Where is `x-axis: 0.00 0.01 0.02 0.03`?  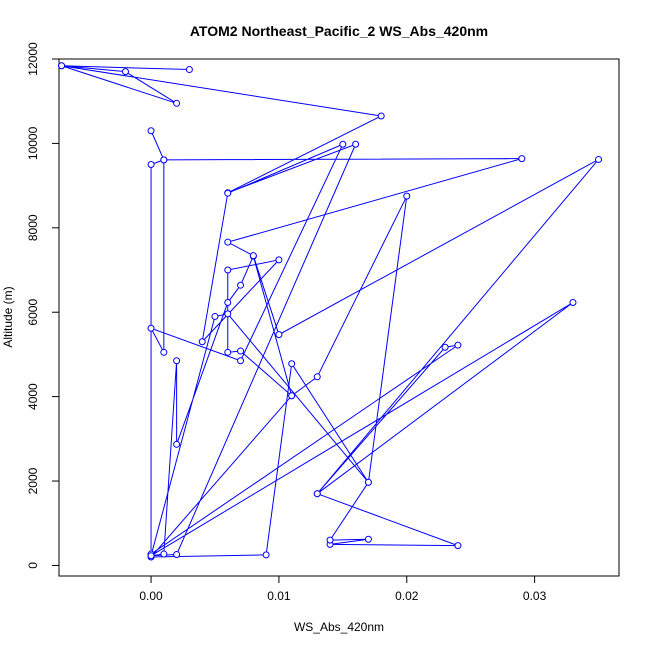
x-axis: 0.00 0.01 0.02 0.03 is located at coordinates (343, 589).